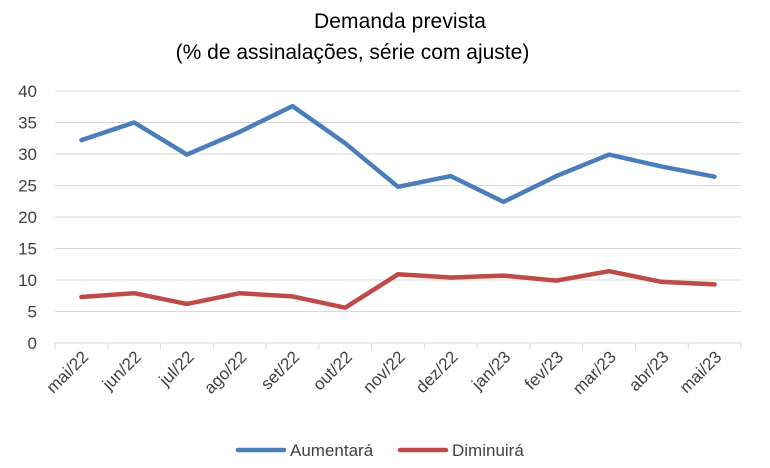 This screenshot has height=468, width=770. Describe the element at coordinates (280, 370) in the screenshot. I see `x-tick-label: set/22` at that location.